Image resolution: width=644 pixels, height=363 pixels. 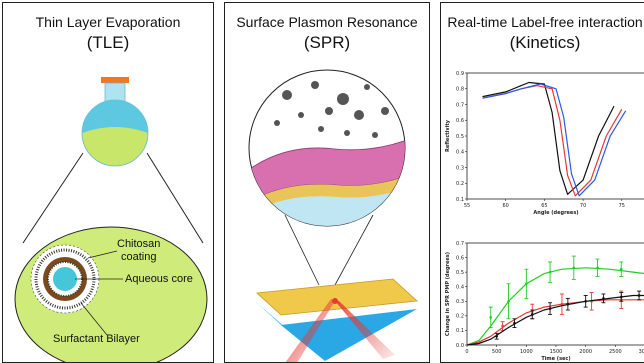 What do you see at coordinates (585, 352) in the screenshot?
I see `x-tick-label: 2000` at bounding box center [585, 352].